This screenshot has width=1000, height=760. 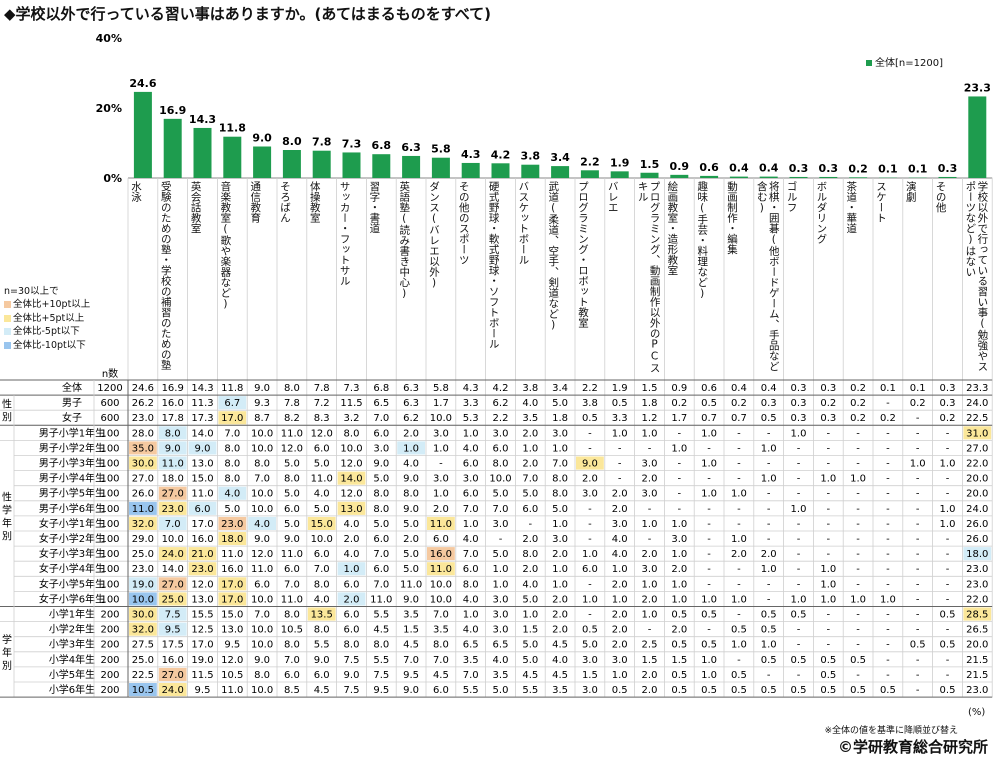 I want to click on table-cell: 23.0, so click(x=143, y=569).